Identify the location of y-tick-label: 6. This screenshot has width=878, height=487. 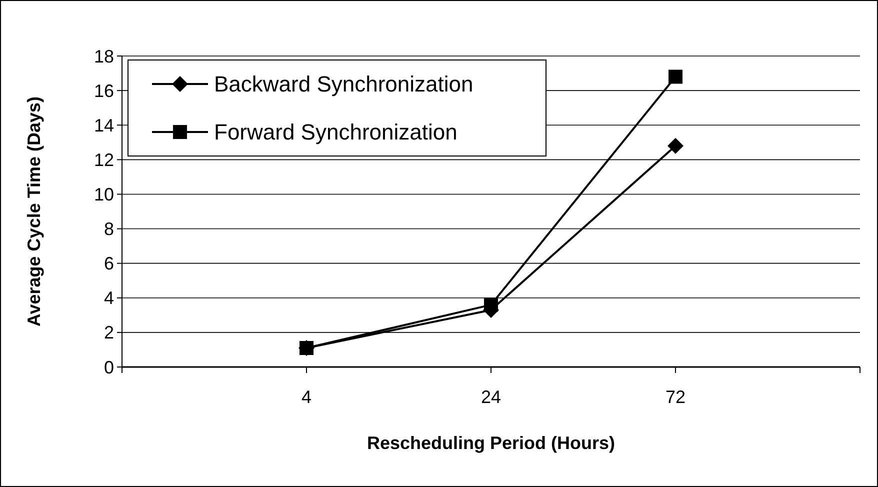
(109, 264).